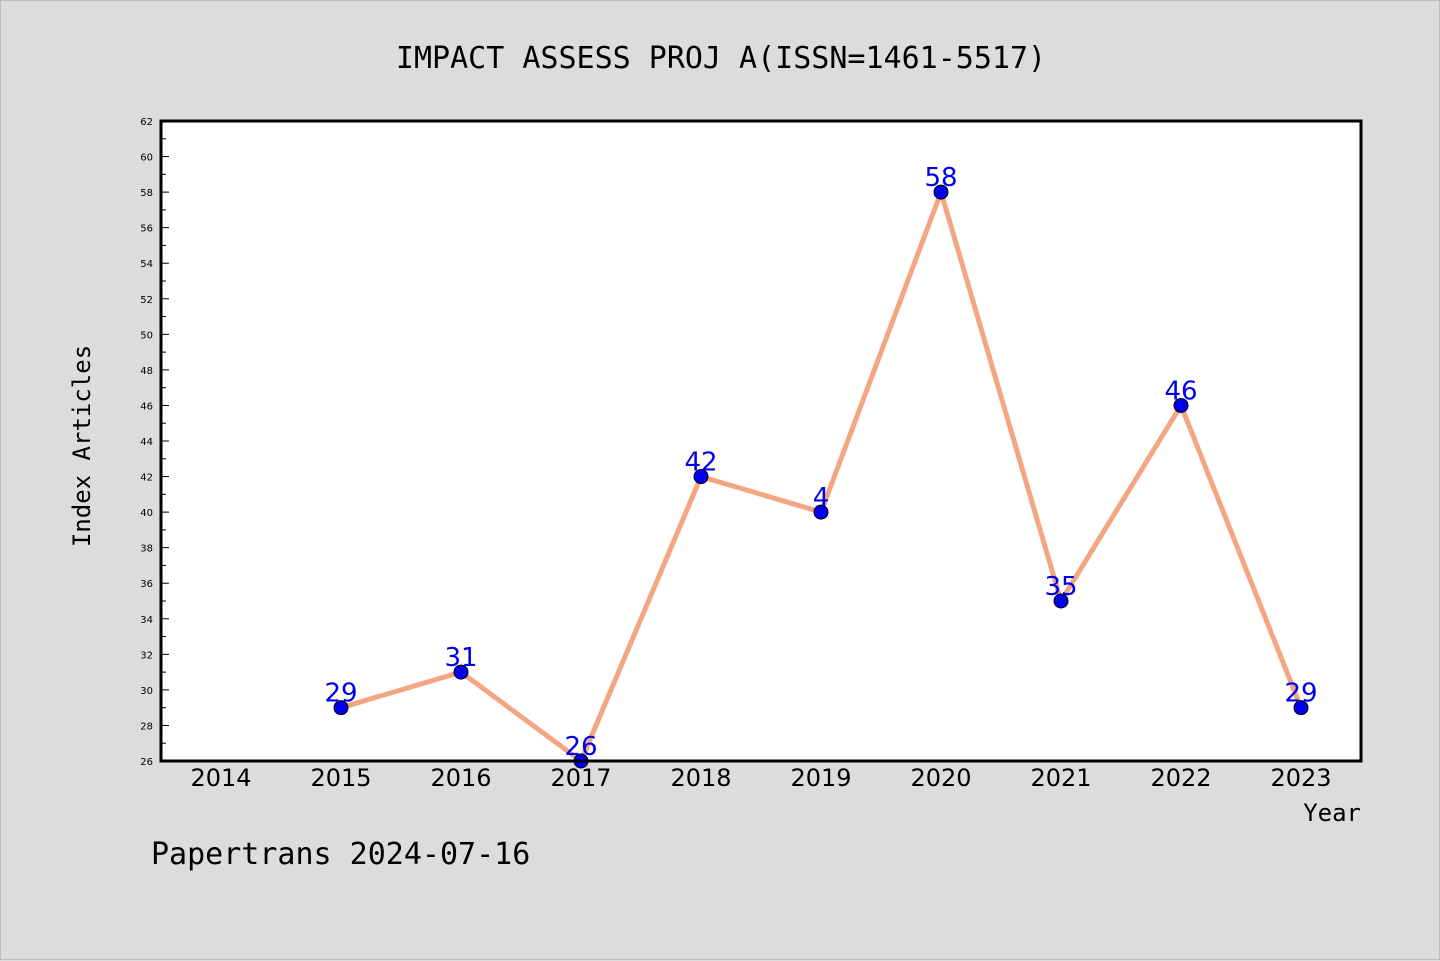  I want to click on y-tick-label: 56, so click(146, 229).